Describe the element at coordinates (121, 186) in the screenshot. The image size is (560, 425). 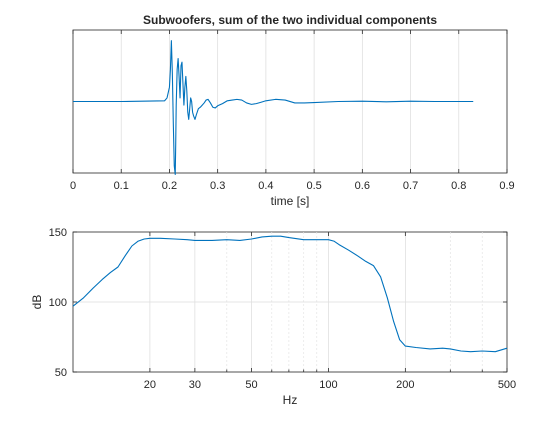
I see `time-domain-x-tick-label: 0.1` at that location.